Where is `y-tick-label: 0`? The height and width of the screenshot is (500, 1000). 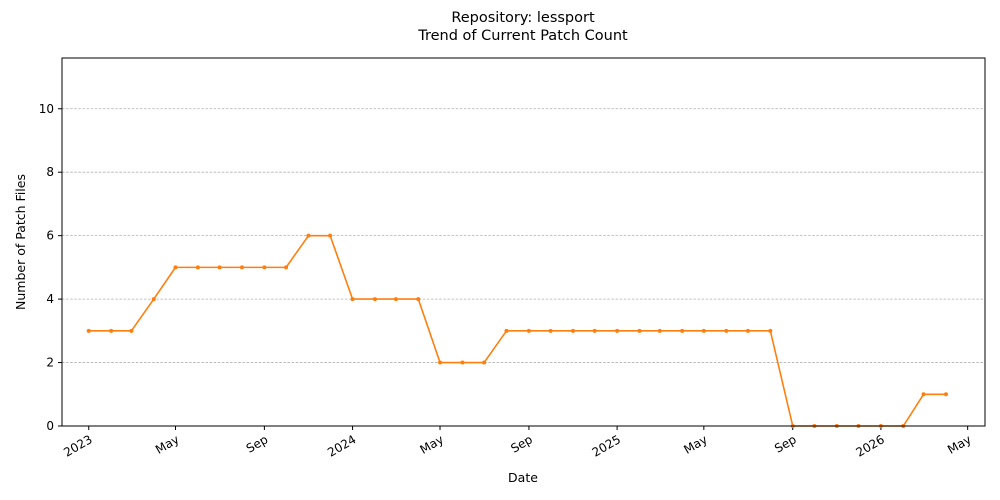 y-tick-label: 0 is located at coordinates (50, 426).